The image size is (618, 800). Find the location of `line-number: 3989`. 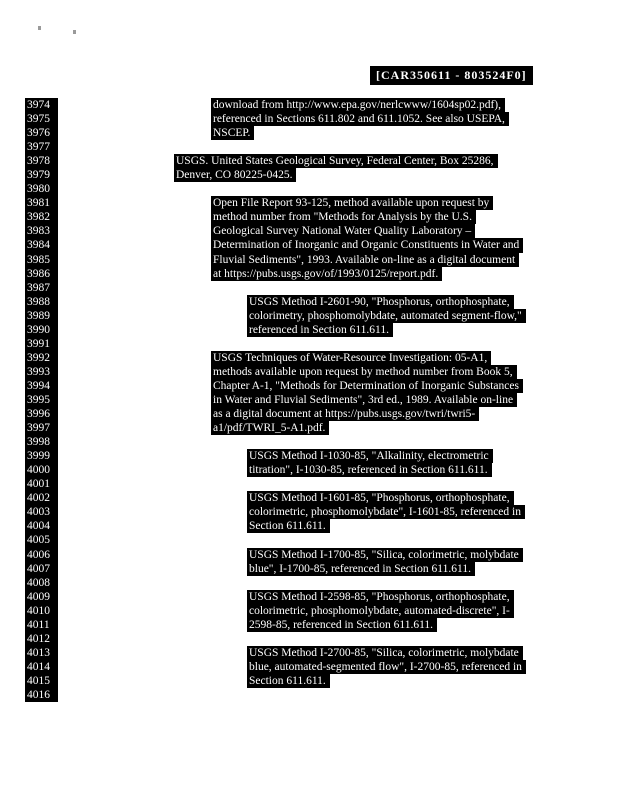

line-number: 3989 is located at coordinates (41, 315).